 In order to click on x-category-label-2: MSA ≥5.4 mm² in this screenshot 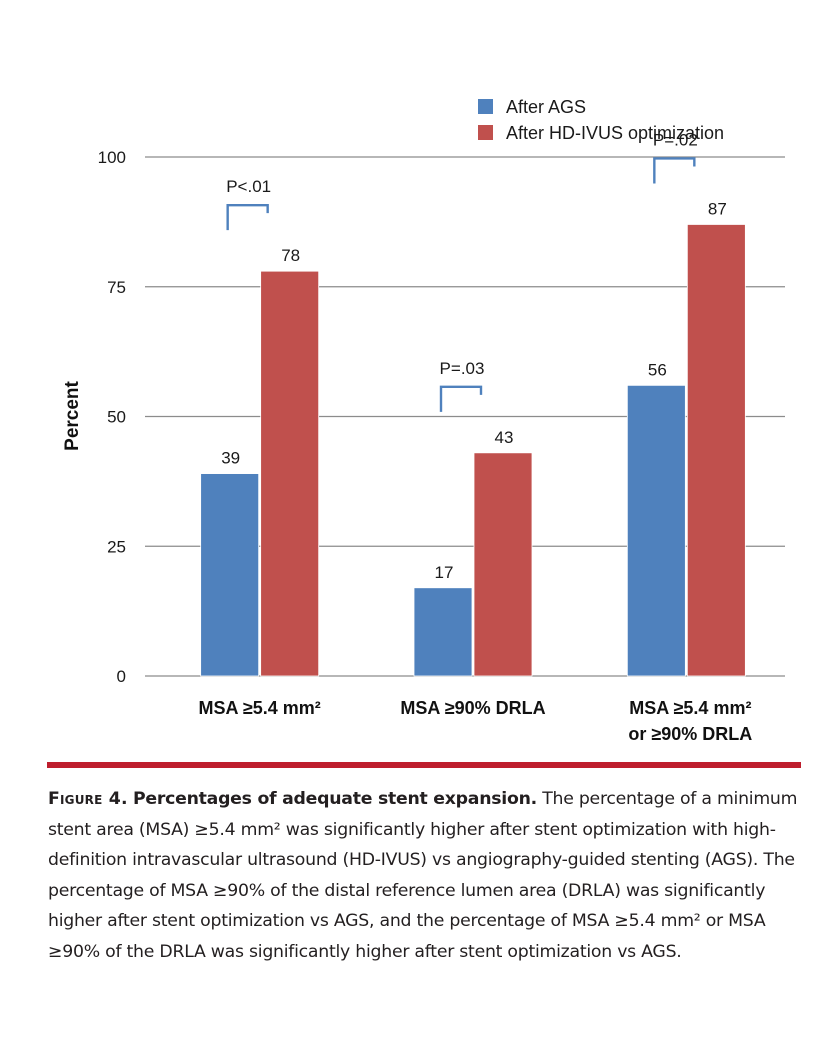, I will do `click(690, 708)`.